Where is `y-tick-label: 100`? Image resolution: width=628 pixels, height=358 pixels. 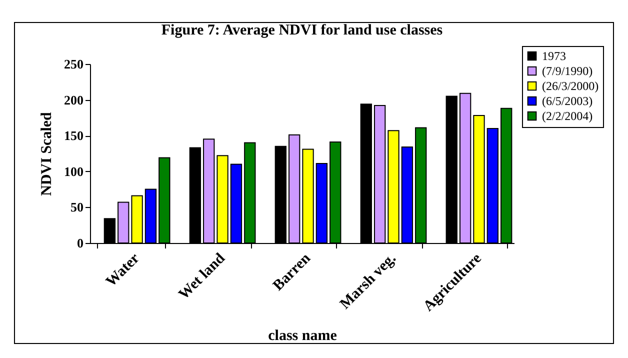
y-tick-label: 100 is located at coordinates (74, 171).